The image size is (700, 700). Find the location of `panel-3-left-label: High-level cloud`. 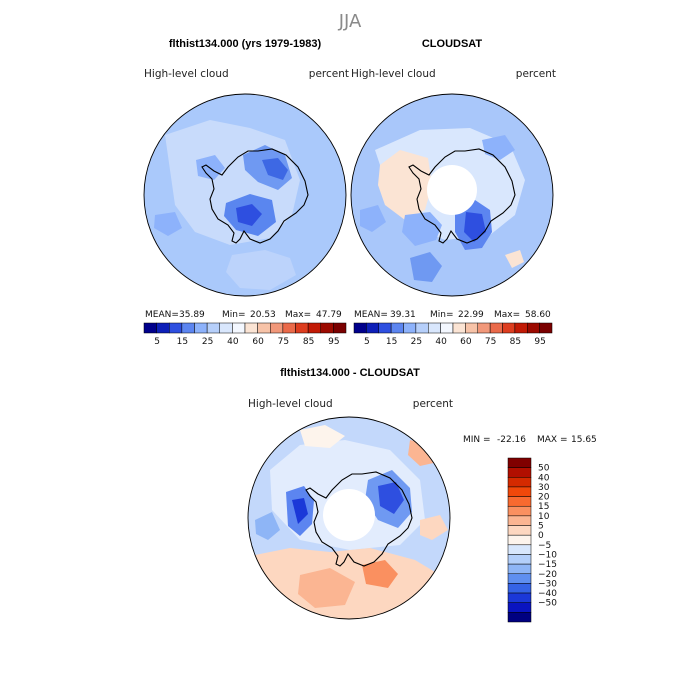

panel-3-left-label: High-level cloud is located at coordinates (290, 404).